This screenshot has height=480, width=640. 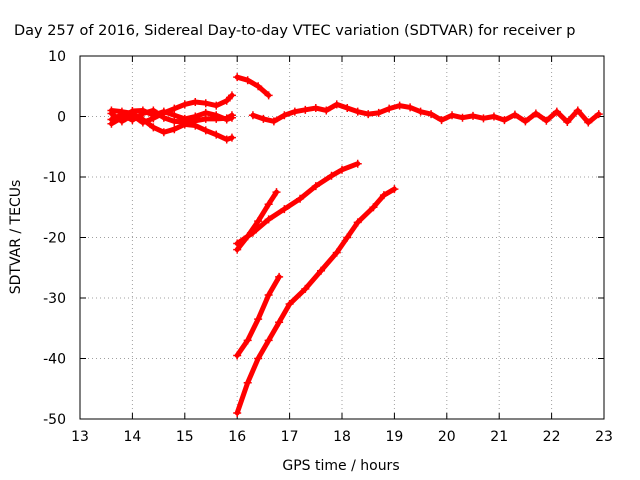 I want to click on x-tick-label: 21, so click(x=499, y=437).